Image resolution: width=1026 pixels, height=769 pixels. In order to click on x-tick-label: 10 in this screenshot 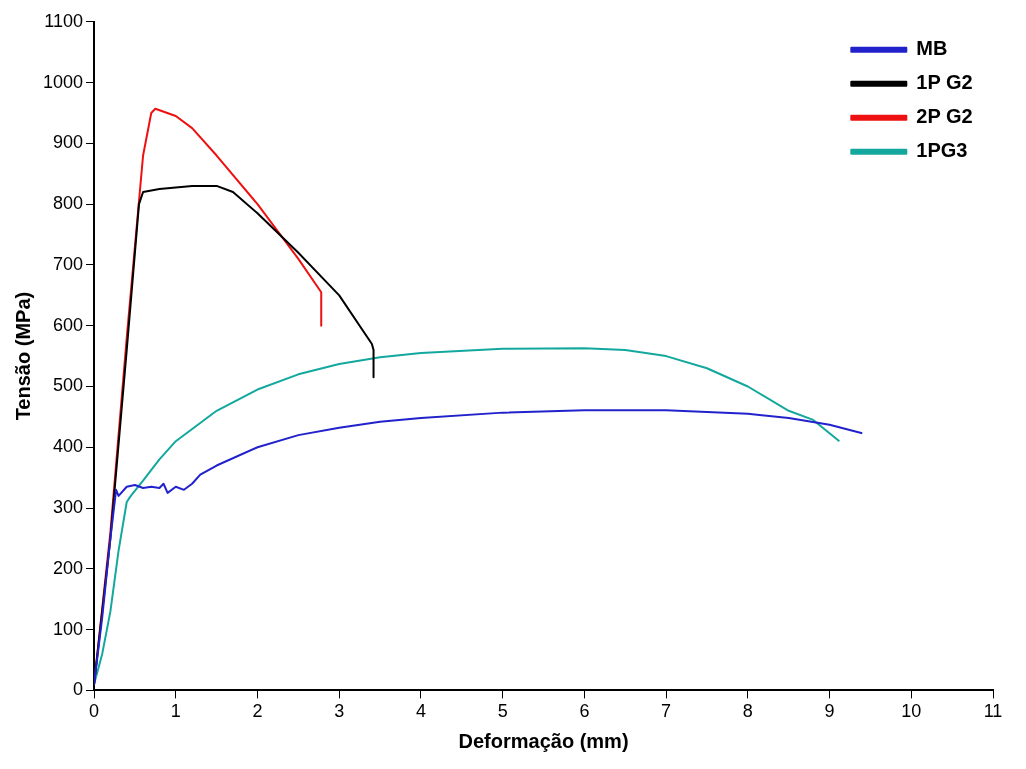, I will do `click(911, 711)`.